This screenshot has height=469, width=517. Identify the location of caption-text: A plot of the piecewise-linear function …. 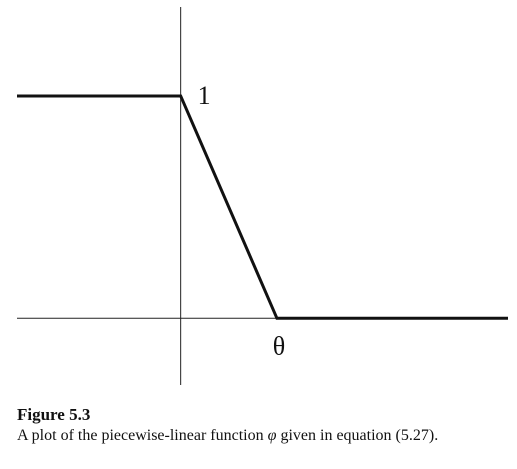
(264, 435).